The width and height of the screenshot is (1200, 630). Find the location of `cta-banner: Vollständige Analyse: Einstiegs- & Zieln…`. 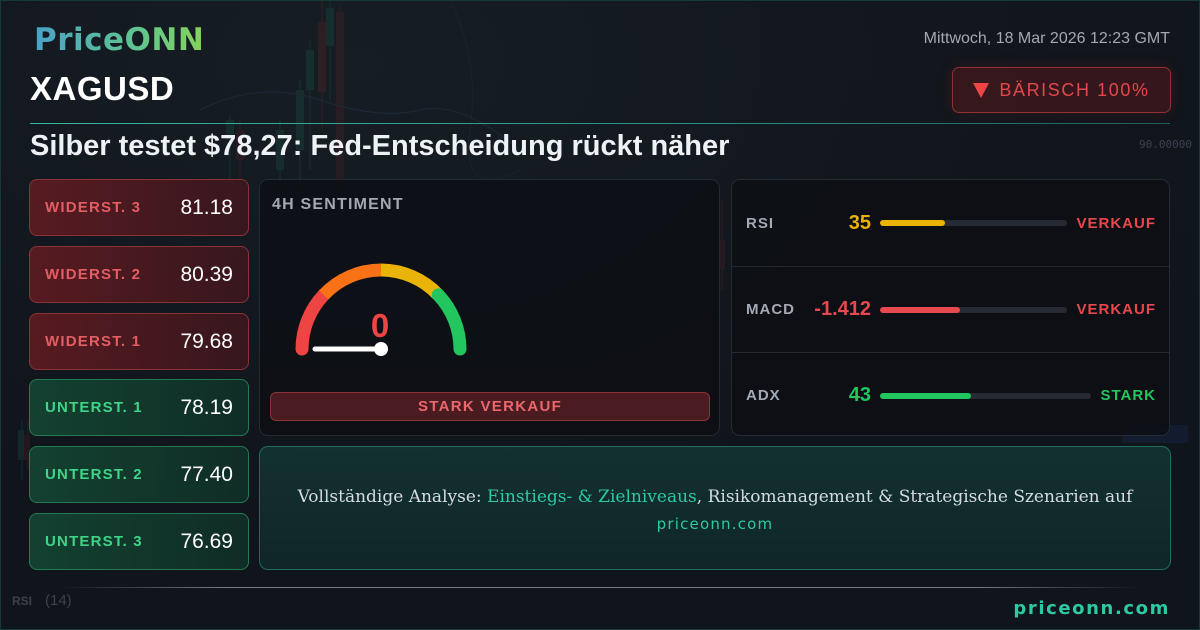

cta-banner: Vollständige Analyse: Einstiegs- & Zieln… is located at coordinates (715, 508).